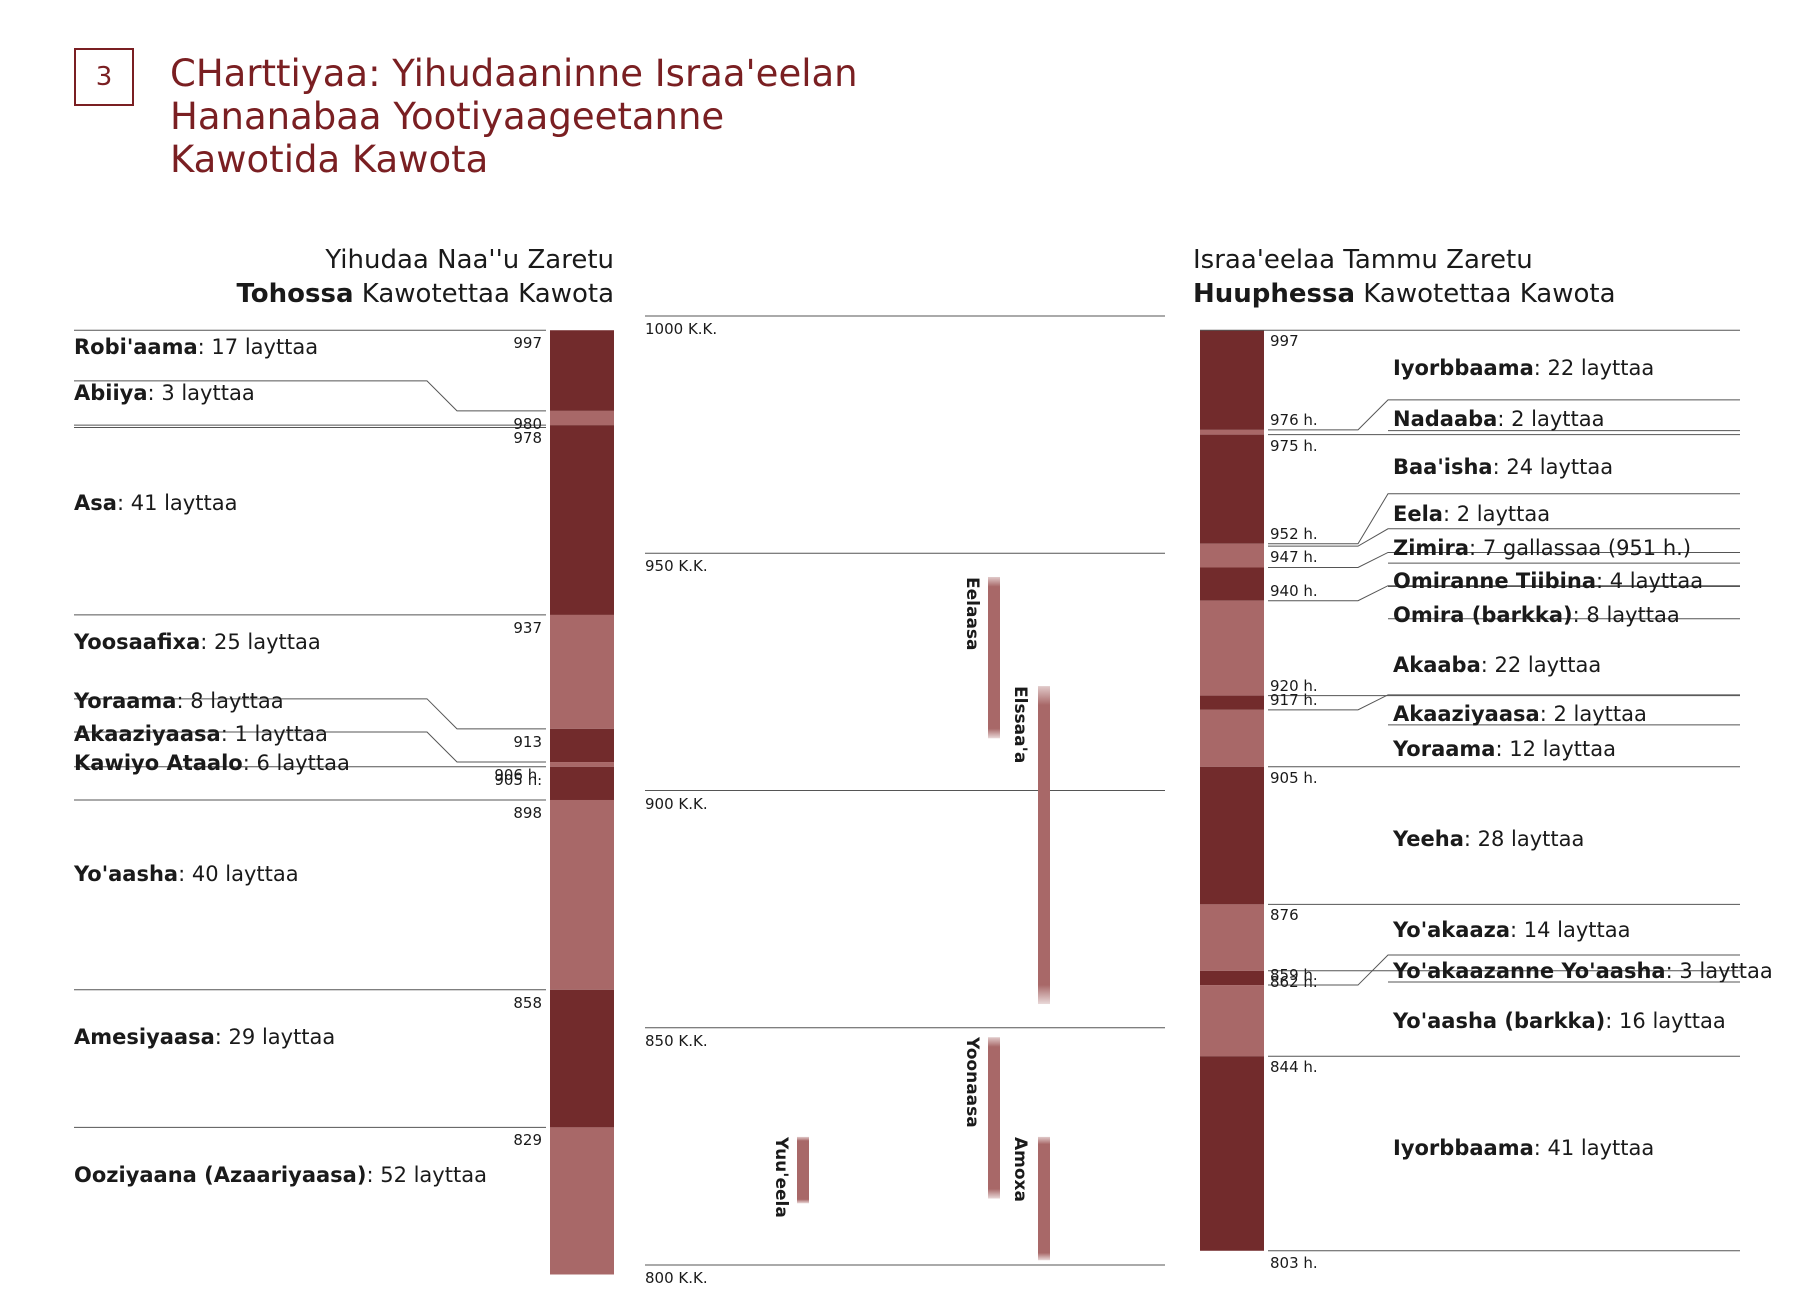  I want to click on reign-label: Yo'akaaza: 14 layttaa, so click(1512, 930).